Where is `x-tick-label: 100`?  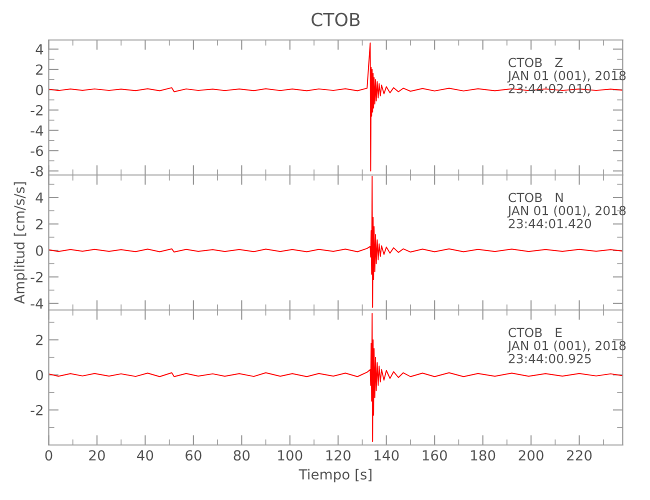
x-tick-label: 100 is located at coordinates (290, 455).